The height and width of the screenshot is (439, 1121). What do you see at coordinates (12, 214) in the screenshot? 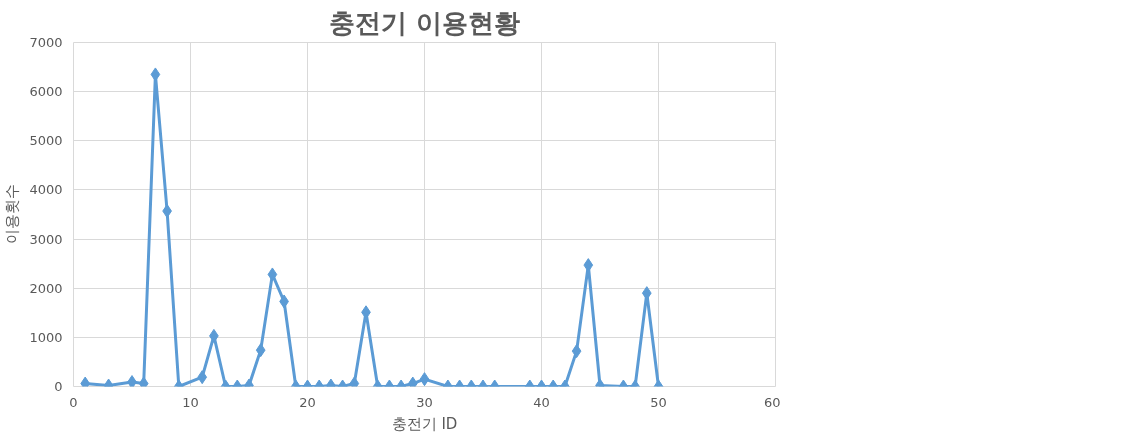
I see `y-axis-title: 이용횟수` at bounding box center [12, 214].